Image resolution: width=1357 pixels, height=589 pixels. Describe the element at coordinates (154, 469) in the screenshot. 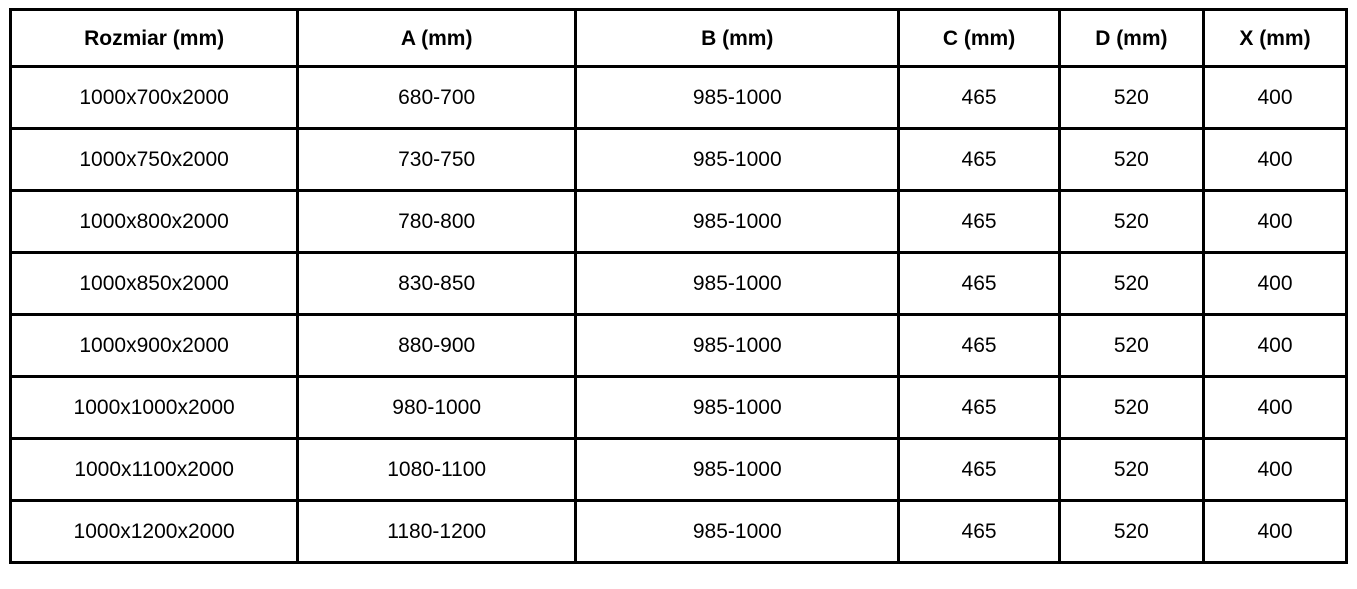

I see `table-cell-rozmiar: 1000x1100x2000` at that location.